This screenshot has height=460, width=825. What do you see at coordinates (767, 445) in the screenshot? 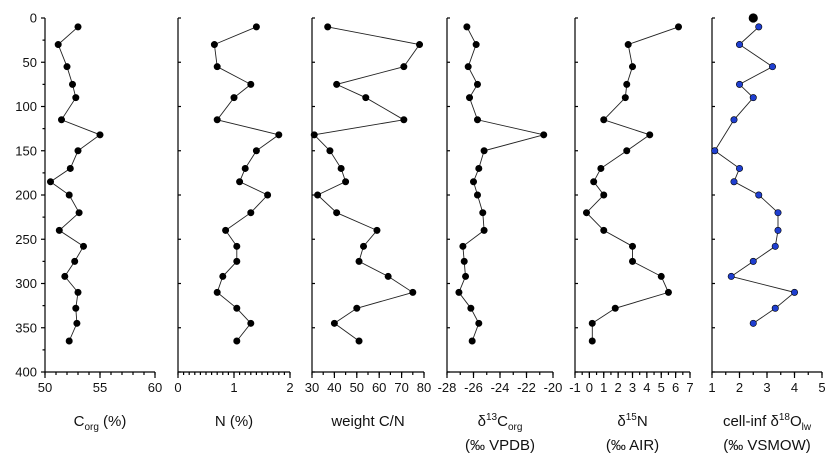
I see `x-axis-title-units: (‰ VSMOW)` at bounding box center [767, 445].